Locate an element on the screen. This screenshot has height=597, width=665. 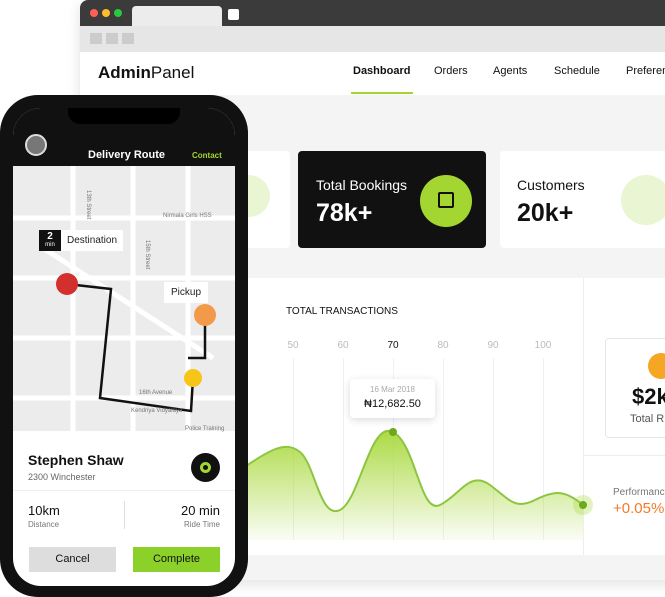
max-dot is located at coordinates (118, 13).